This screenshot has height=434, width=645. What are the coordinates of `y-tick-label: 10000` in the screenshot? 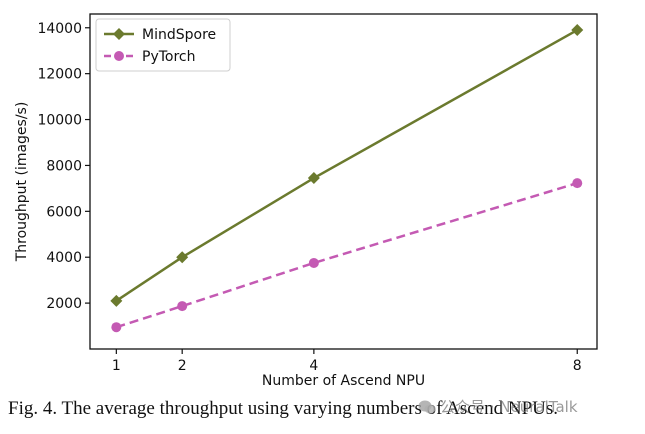 It's located at (59, 121).